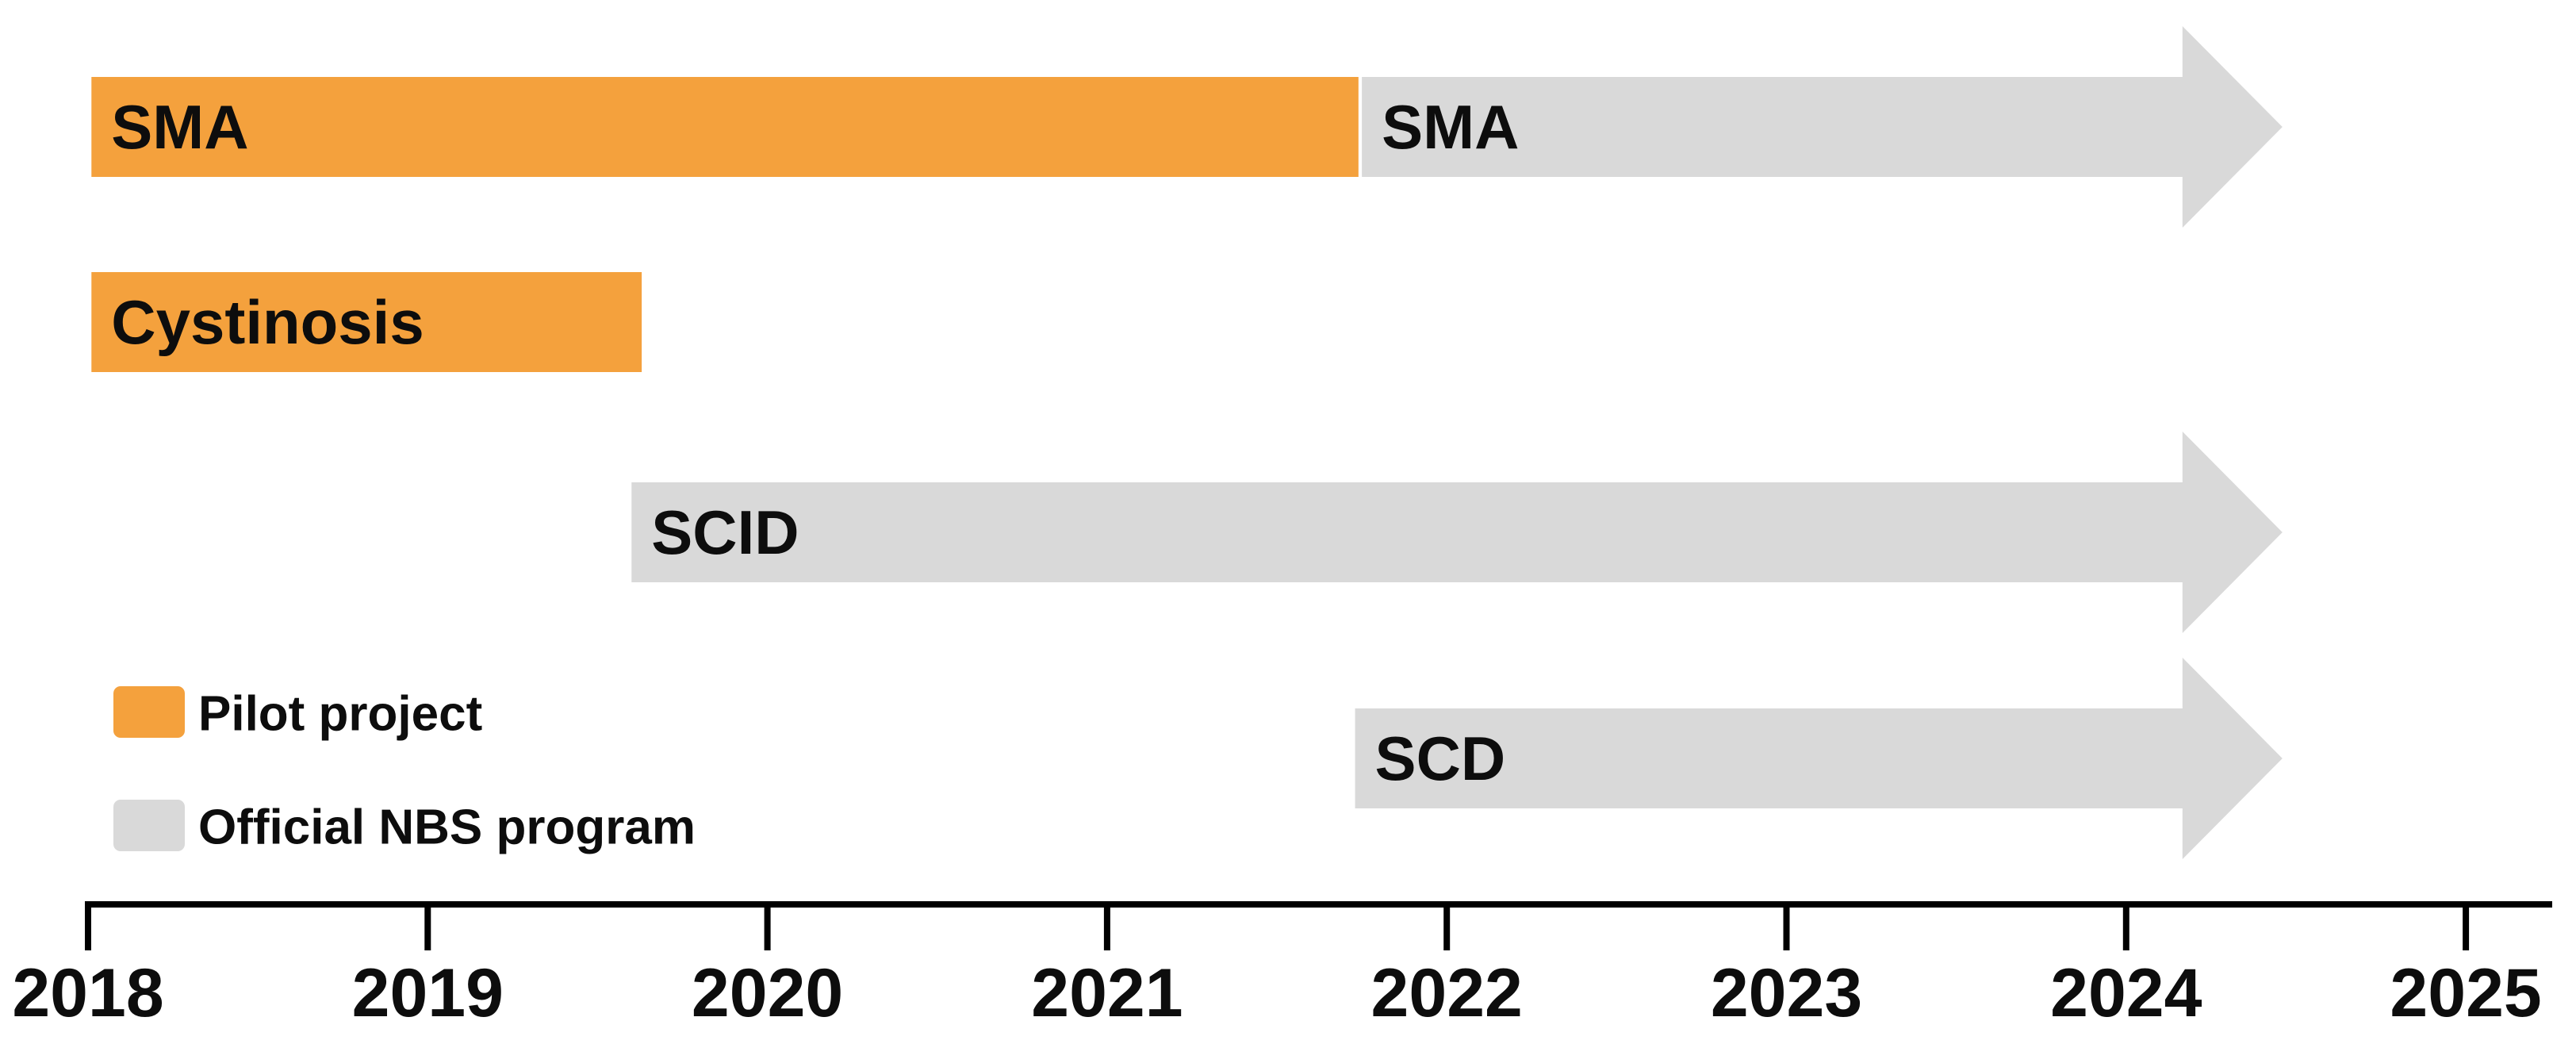 Image resolution: width=2576 pixels, height=1044 pixels. I want to click on bar-label-scid: SCID, so click(725, 532).